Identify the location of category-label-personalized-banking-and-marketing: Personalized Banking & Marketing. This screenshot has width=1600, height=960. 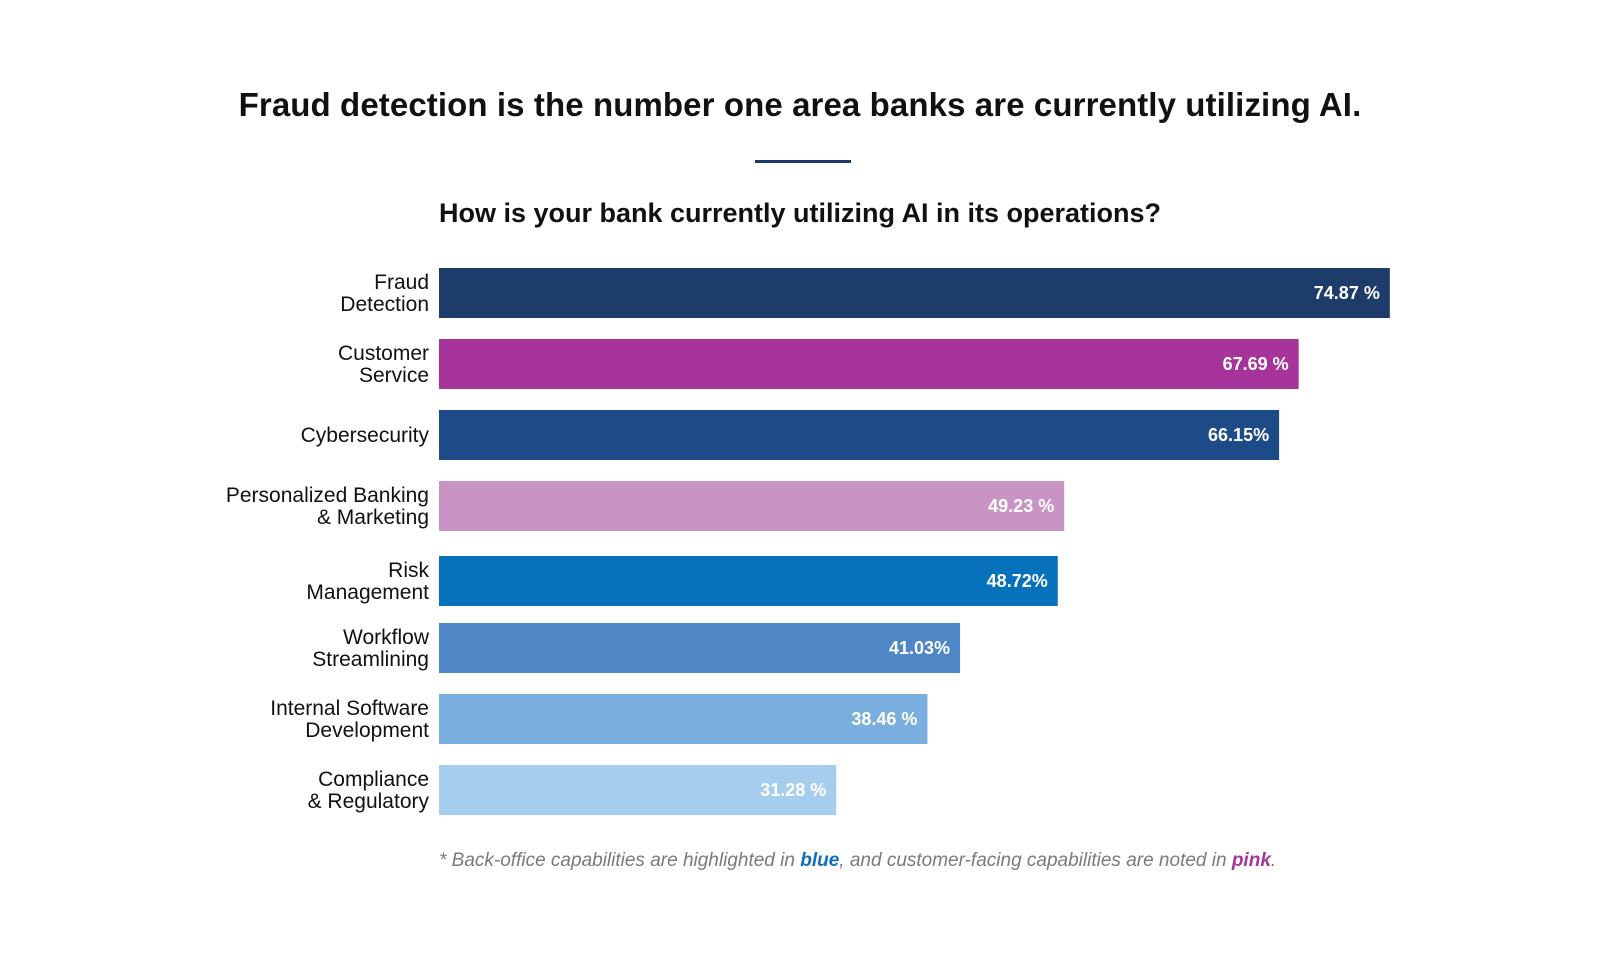
(327, 506).